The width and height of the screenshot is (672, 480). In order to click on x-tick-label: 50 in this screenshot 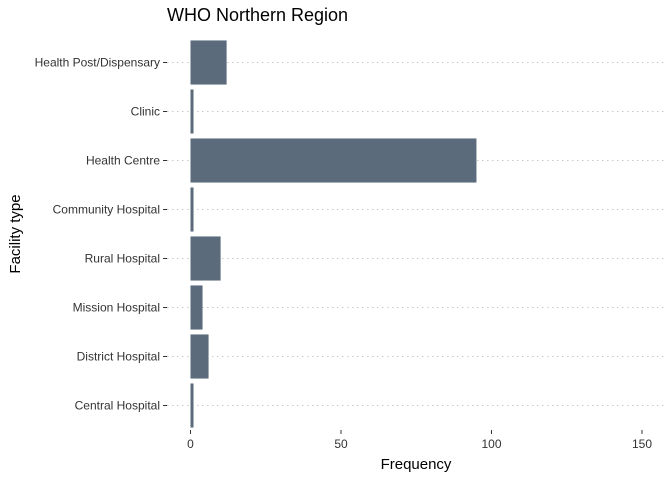, I will do `click(341, 444)`.